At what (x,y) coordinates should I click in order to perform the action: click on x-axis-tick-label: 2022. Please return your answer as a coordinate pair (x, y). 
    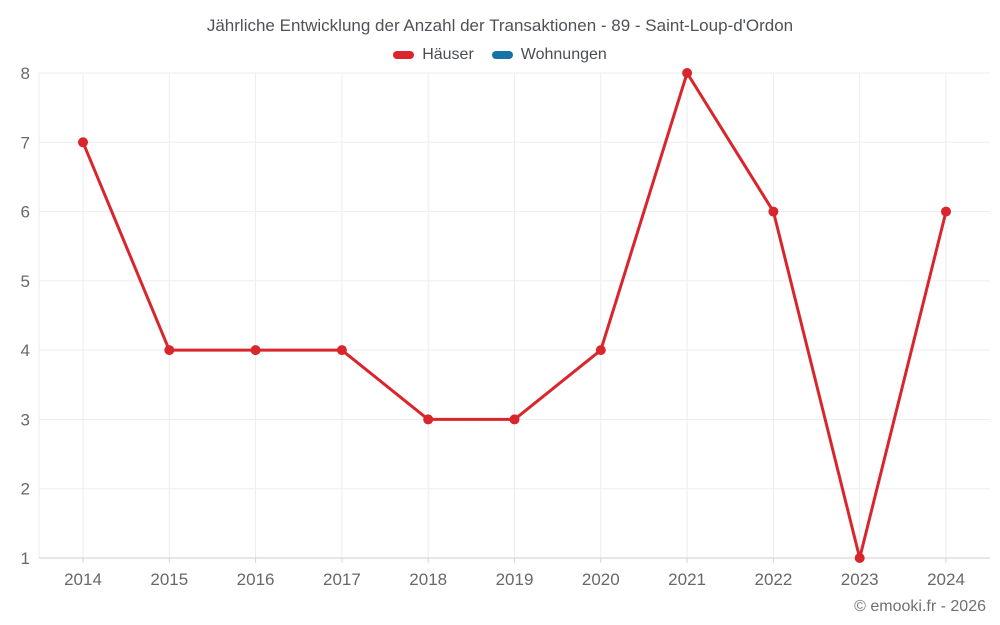
    Looking at the image, I should click on (773, 579).